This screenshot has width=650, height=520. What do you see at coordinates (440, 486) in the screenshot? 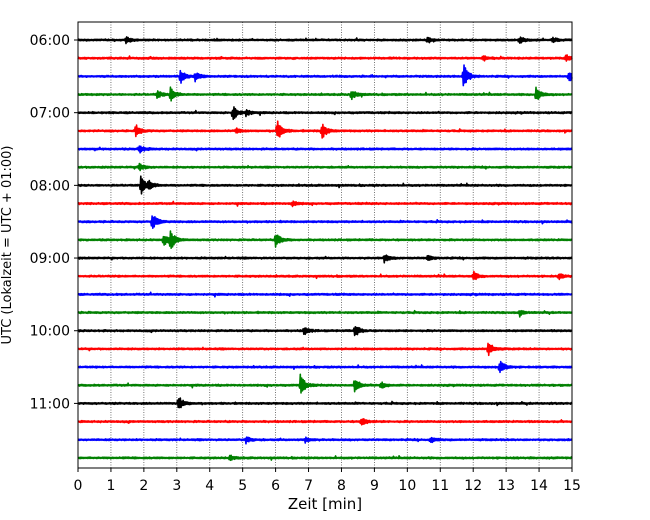
I see `x-tick-label: 11` at bounding box center [440, 486].